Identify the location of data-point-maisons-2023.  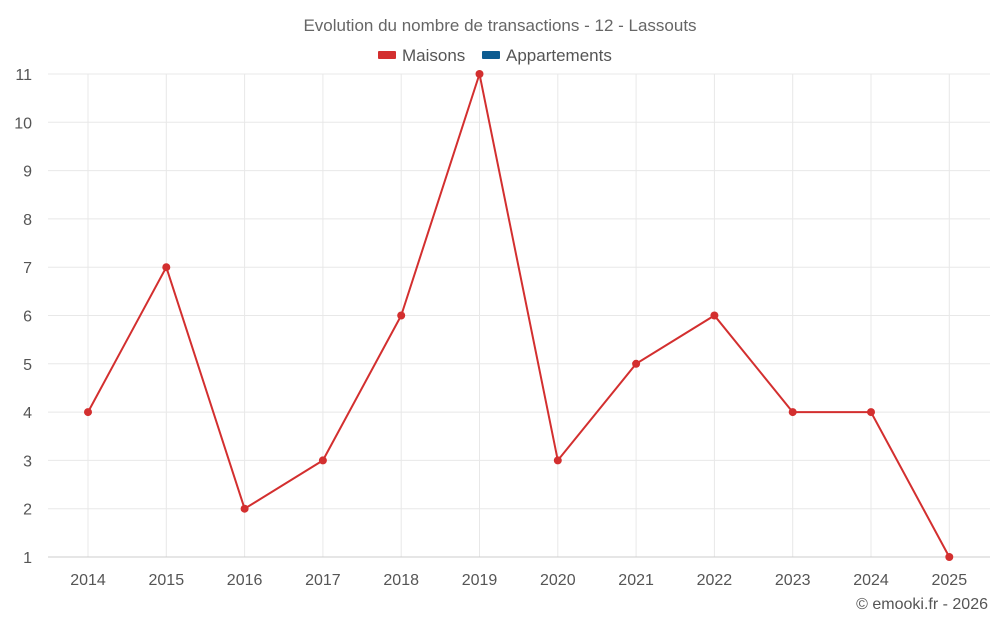
(792, 412).